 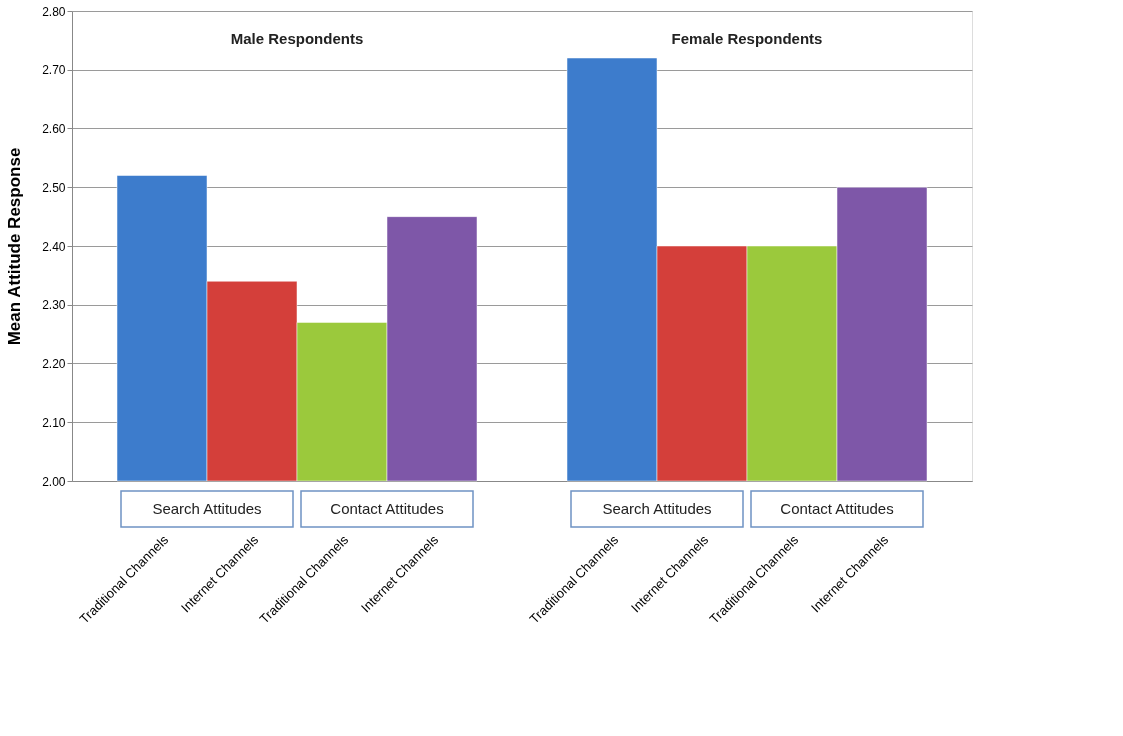 What do you see at coordinates (54, 422) in the screenshot?
I see `y-tick-label: 2.10` at bounding box center [54, 422].